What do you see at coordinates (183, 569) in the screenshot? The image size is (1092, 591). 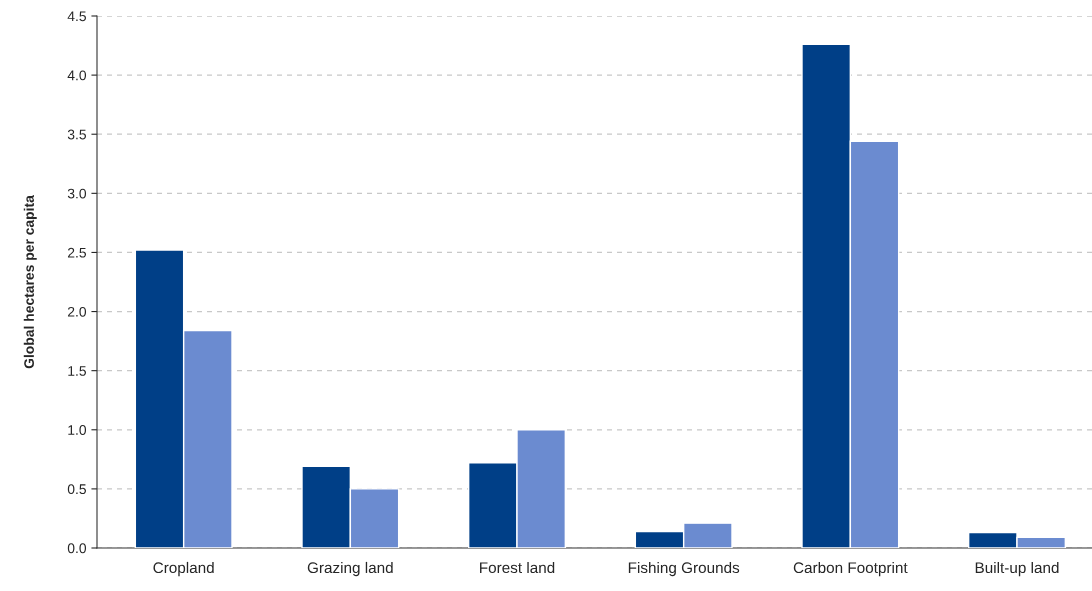 I see `x-tick-label: Cropland` at bounding box center [183, 569].